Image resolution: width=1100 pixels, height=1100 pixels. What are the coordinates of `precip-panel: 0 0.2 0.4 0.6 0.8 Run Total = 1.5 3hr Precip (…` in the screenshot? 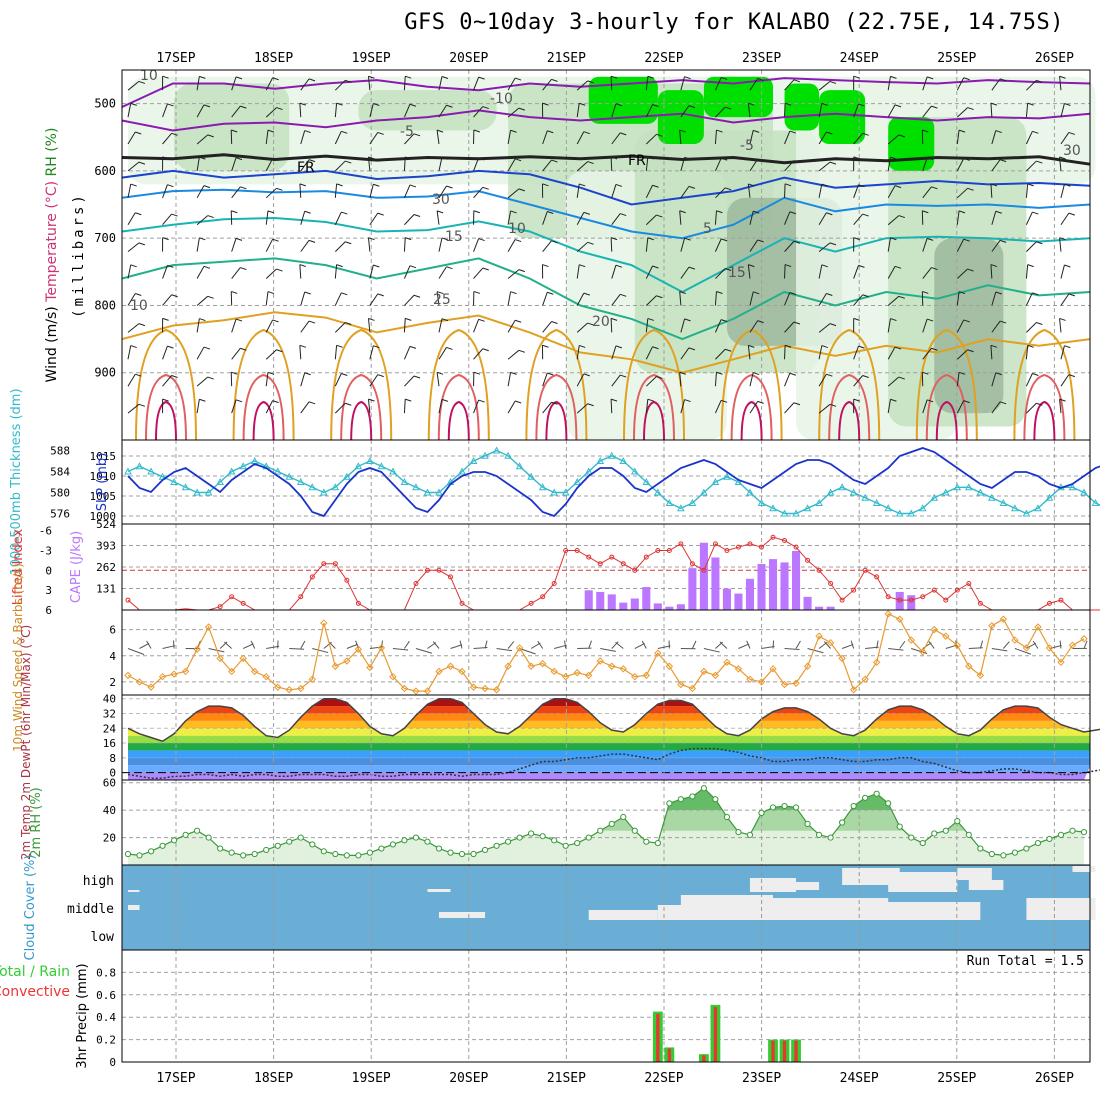 It's located at (545, 1009).